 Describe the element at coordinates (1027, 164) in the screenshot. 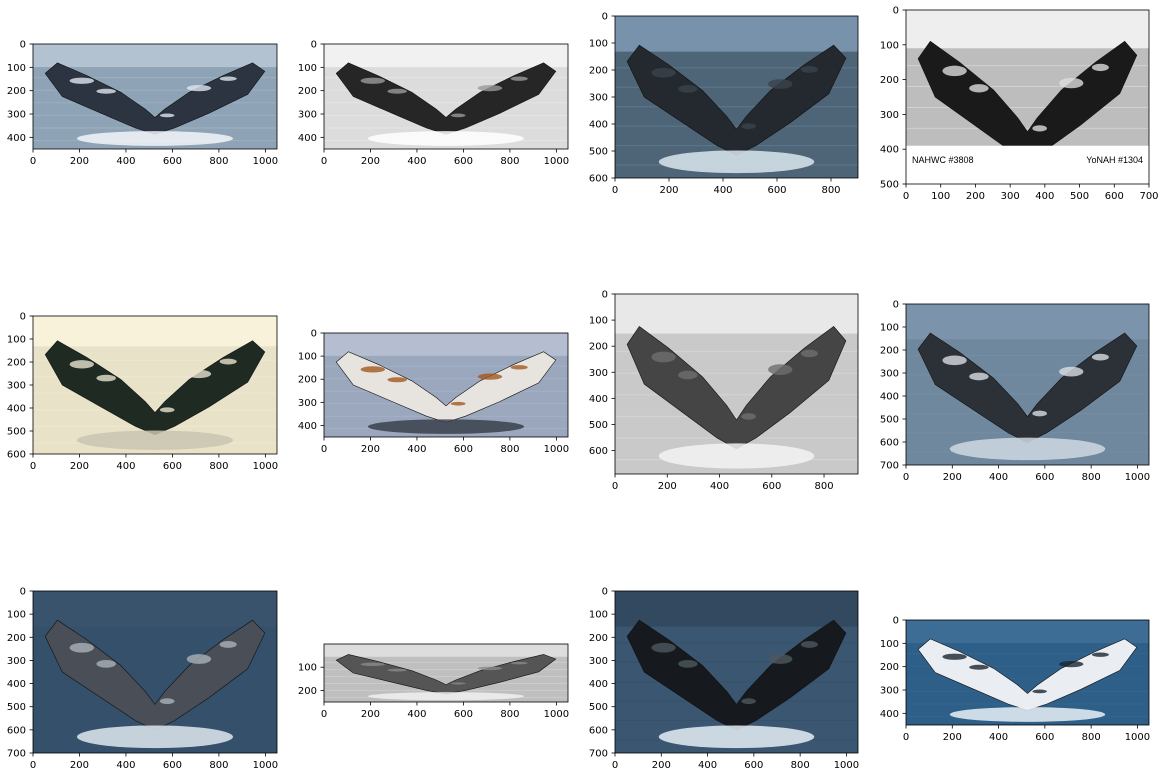

I see `label-strip` at that location.